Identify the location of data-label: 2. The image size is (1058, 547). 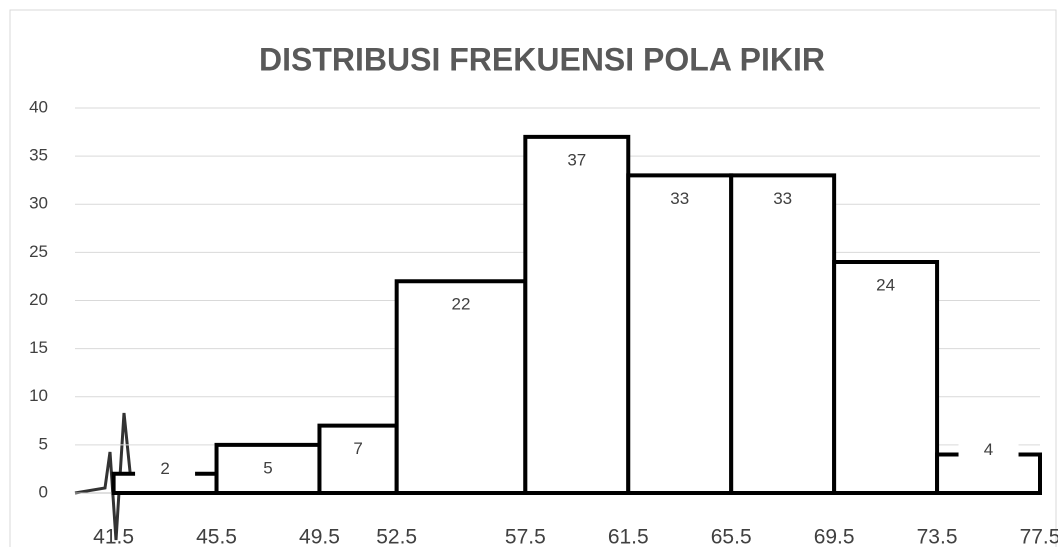
(164, 468).